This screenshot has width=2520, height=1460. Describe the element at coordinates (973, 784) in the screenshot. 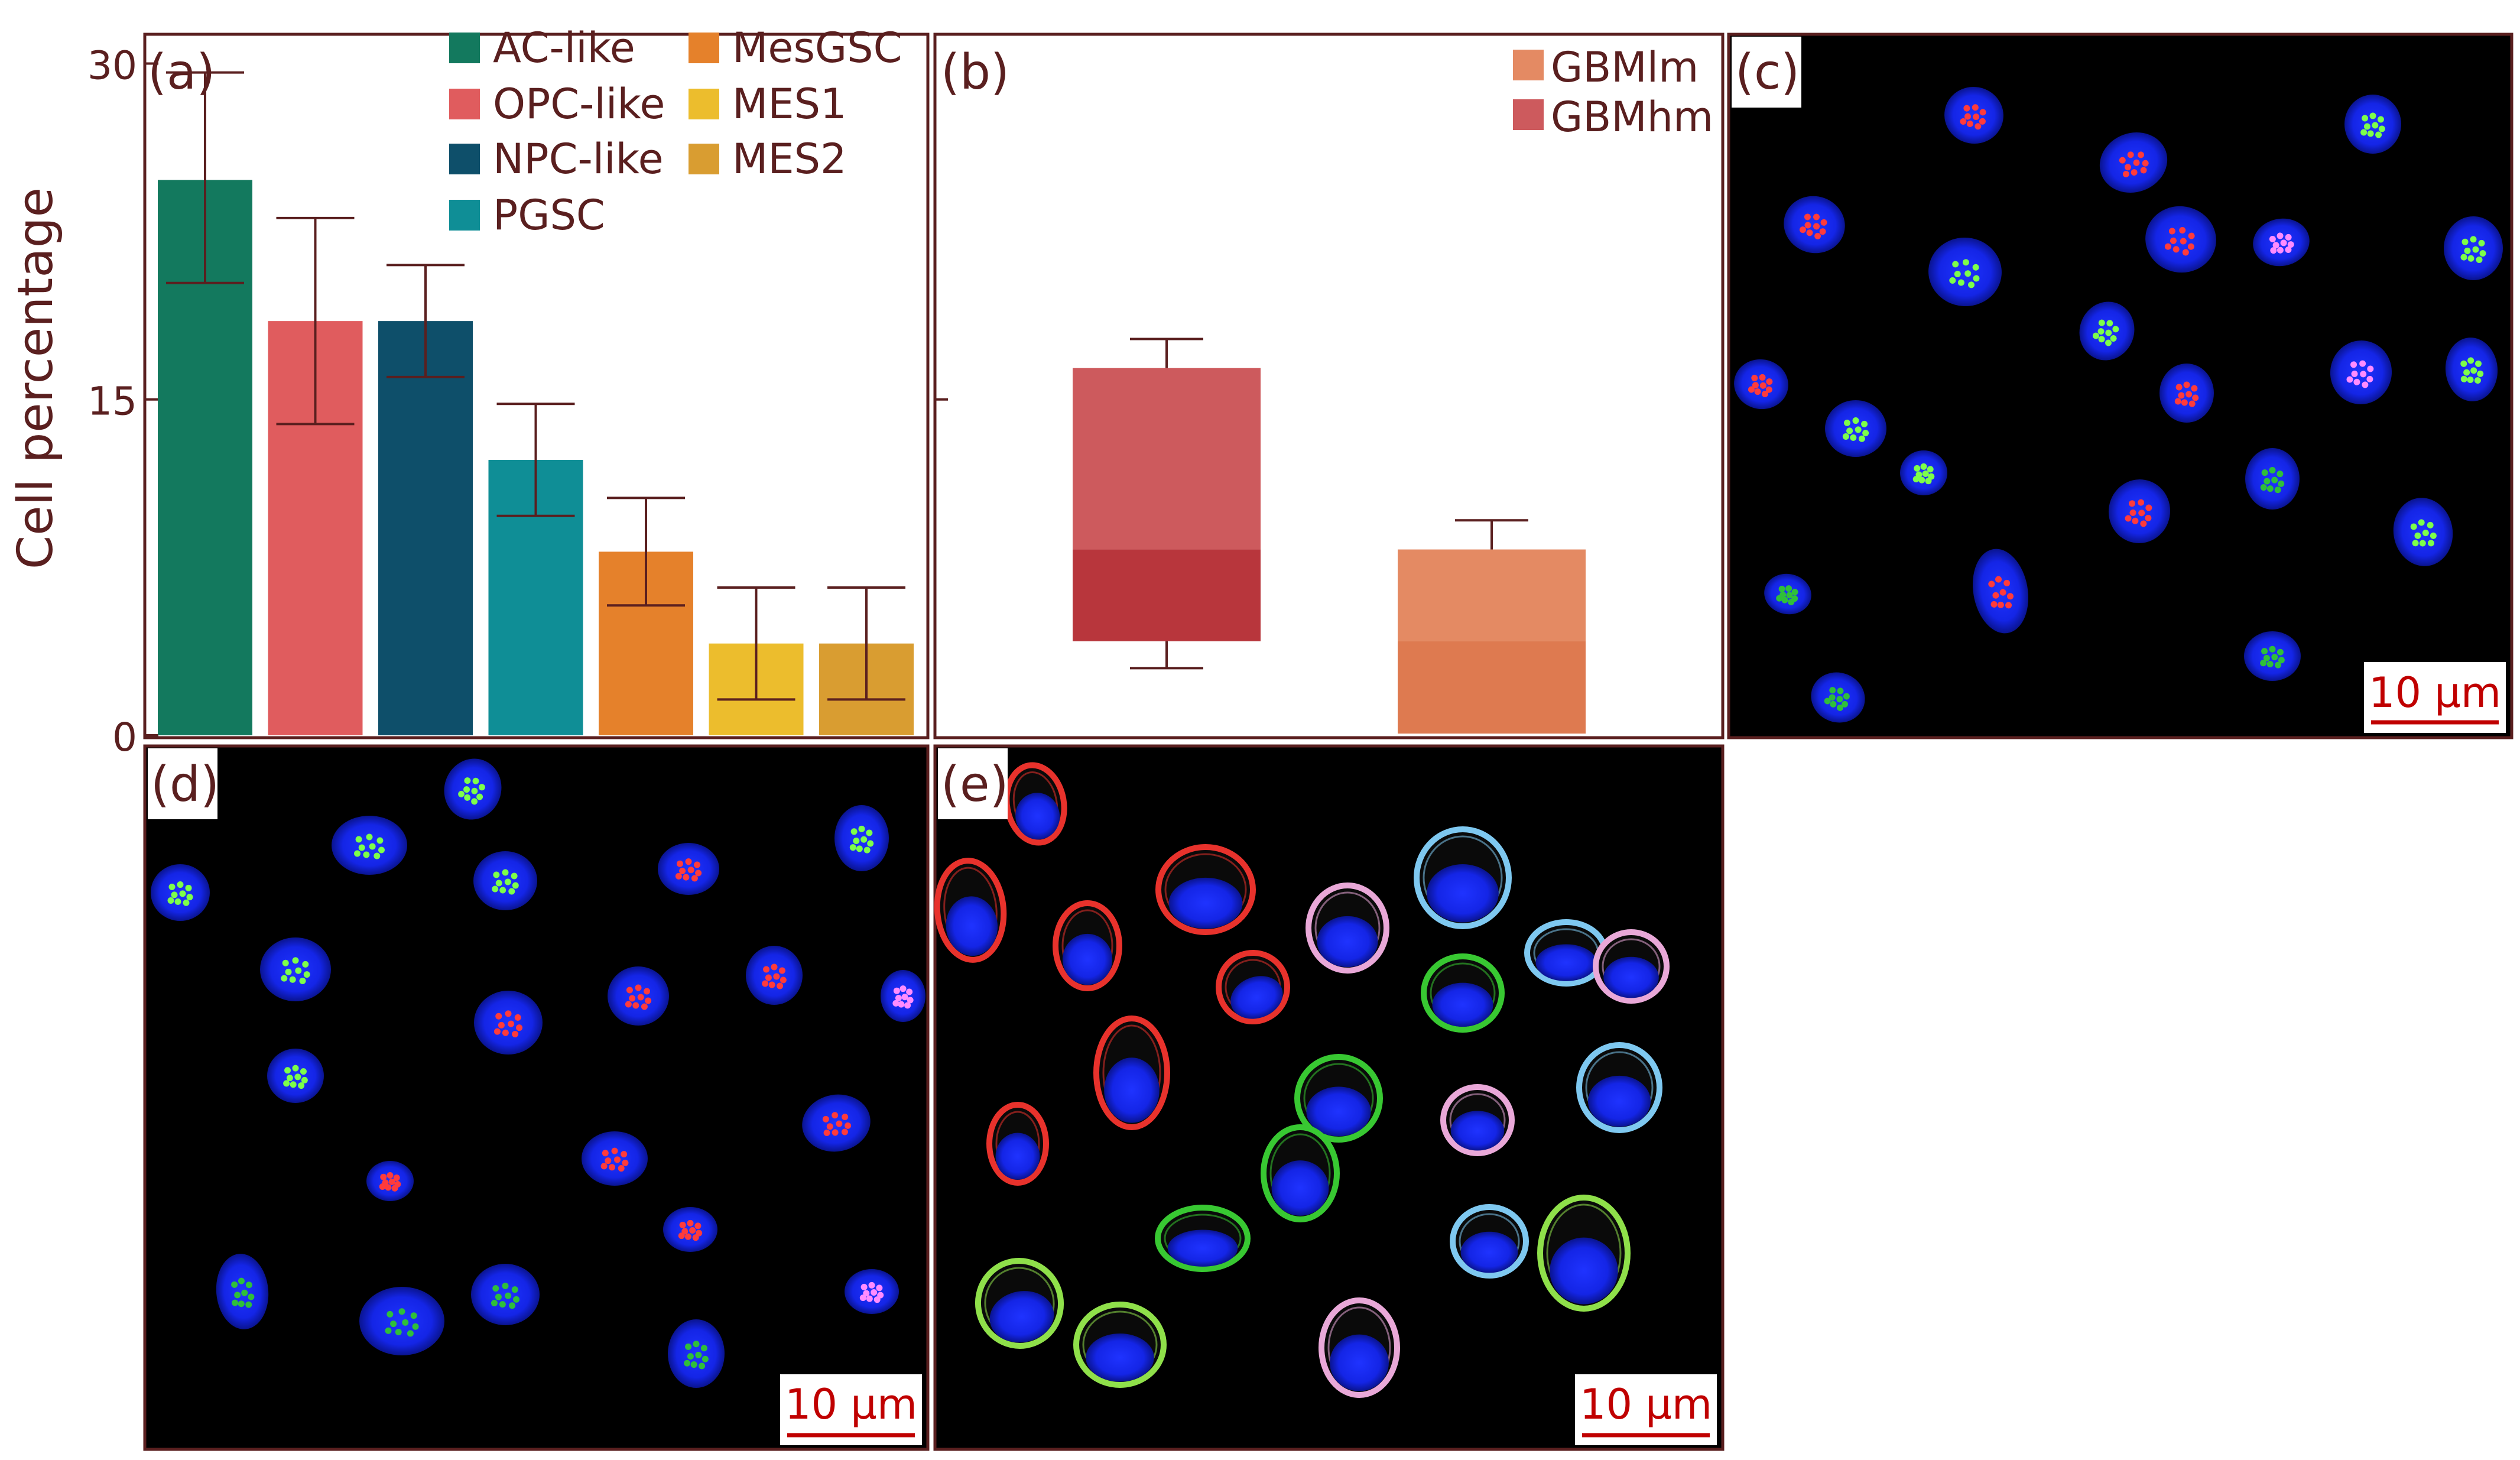

I see `panel-e-label-bg` at that location.